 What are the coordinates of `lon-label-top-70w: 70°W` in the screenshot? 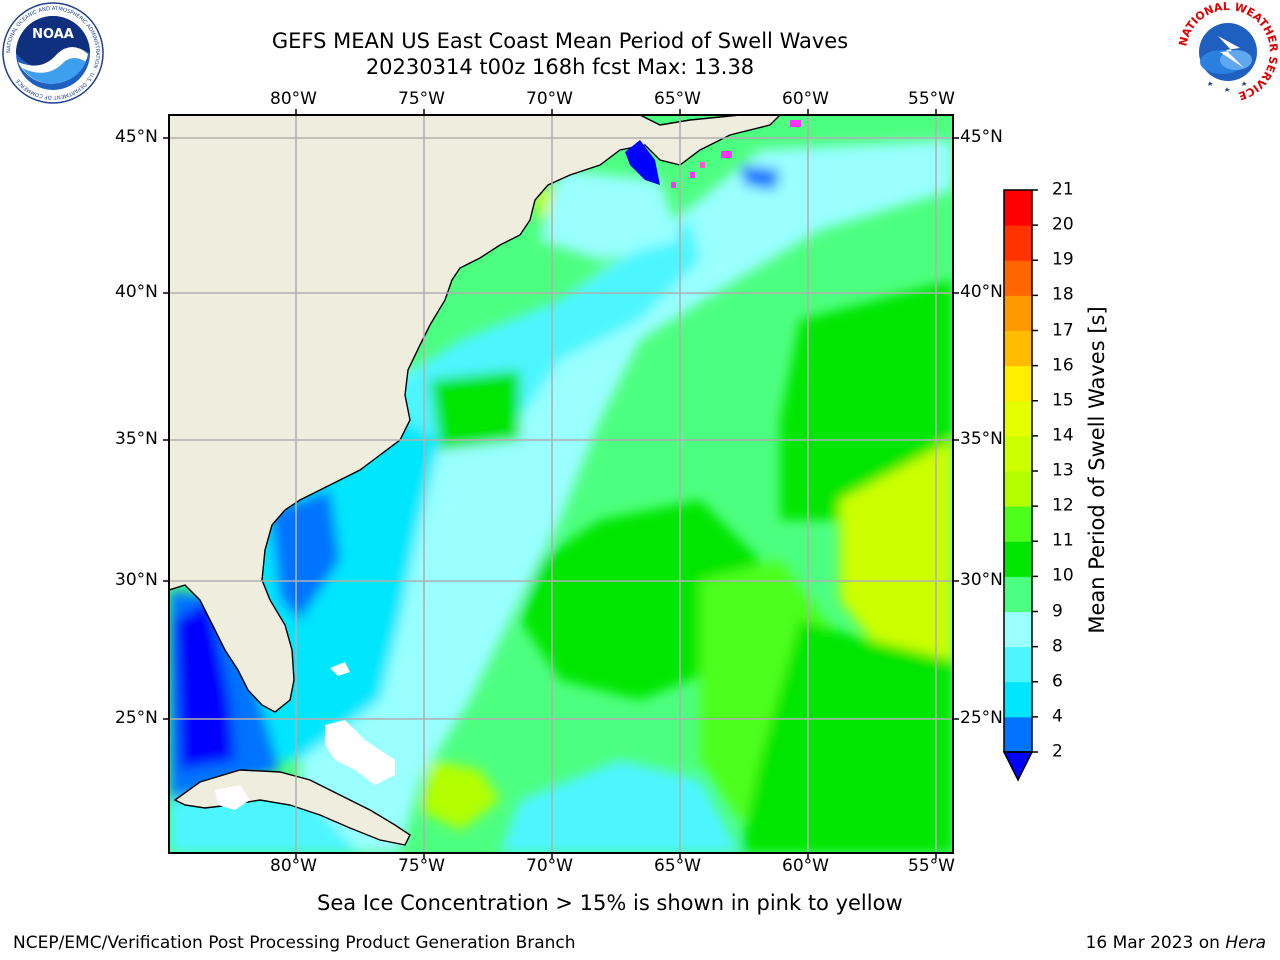 It's located at (549, 99).